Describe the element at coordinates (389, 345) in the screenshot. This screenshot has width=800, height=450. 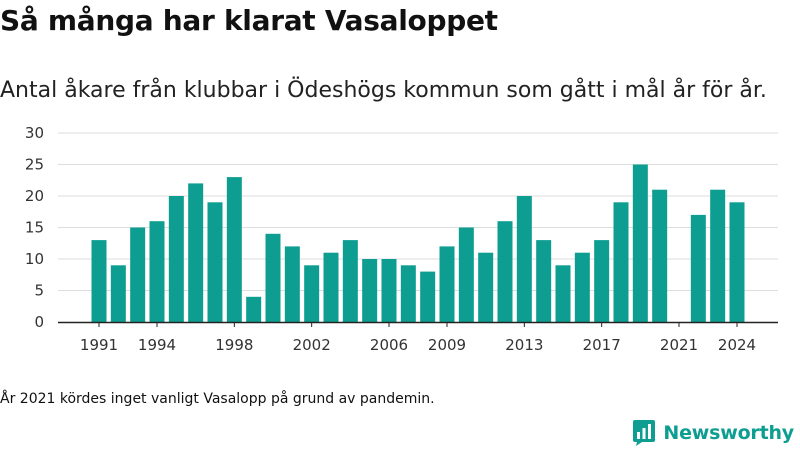
I see `x-tick-label: 2006` at that location.